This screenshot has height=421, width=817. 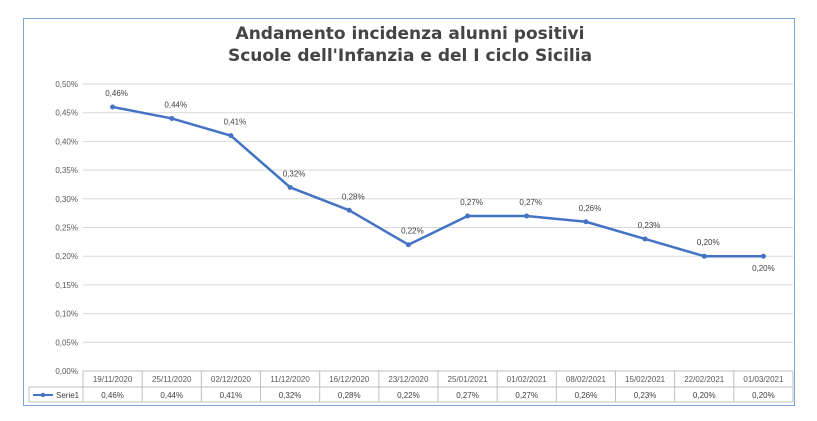 I want to click on table-value-cell: 0,44%, so click(x=171, y=395).